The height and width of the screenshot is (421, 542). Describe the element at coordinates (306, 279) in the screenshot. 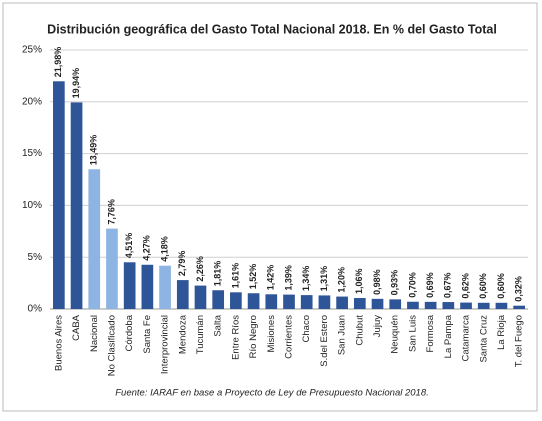

I see `value-label: 1,34%` at that location.